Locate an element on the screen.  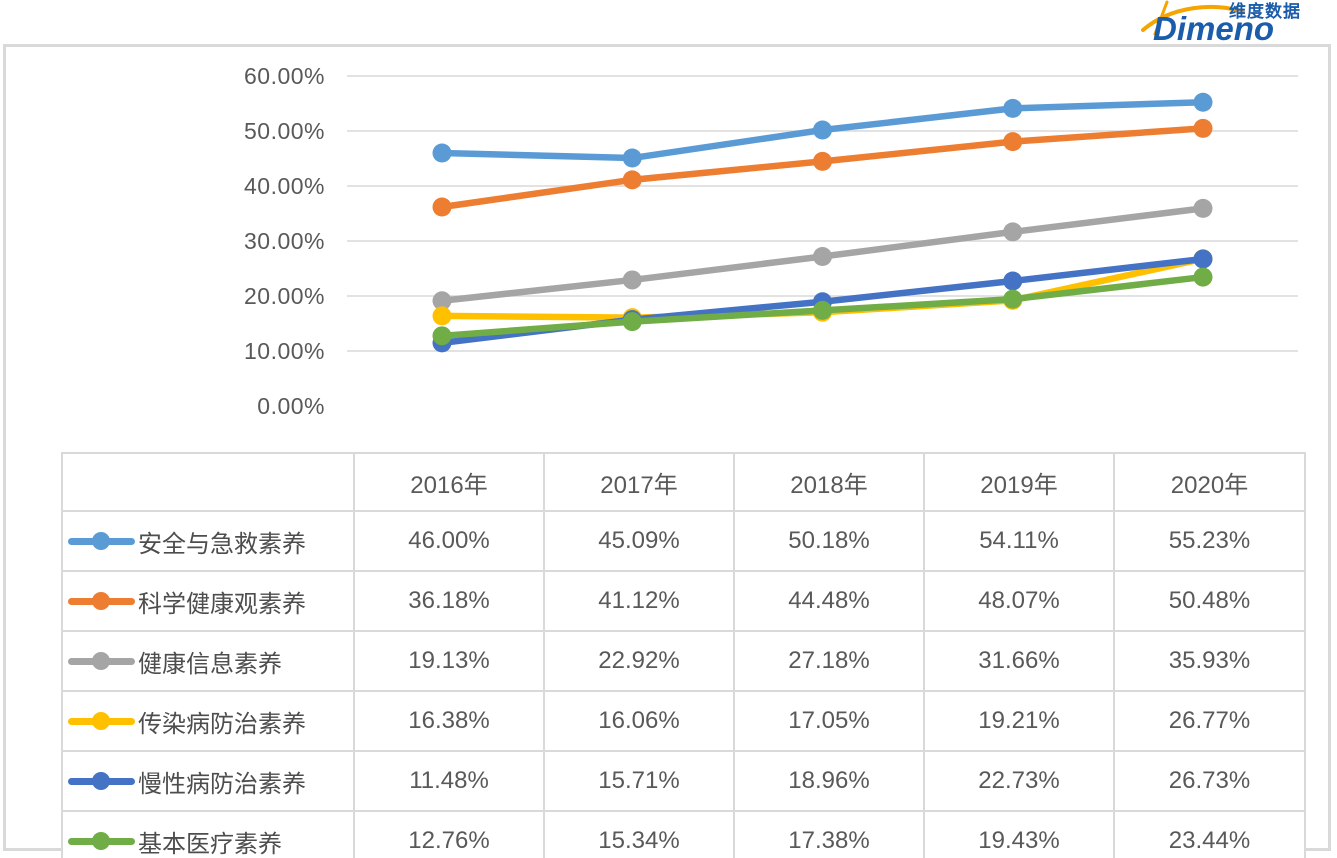
year-header: 2020年 is located at coordinates (1209, 482).